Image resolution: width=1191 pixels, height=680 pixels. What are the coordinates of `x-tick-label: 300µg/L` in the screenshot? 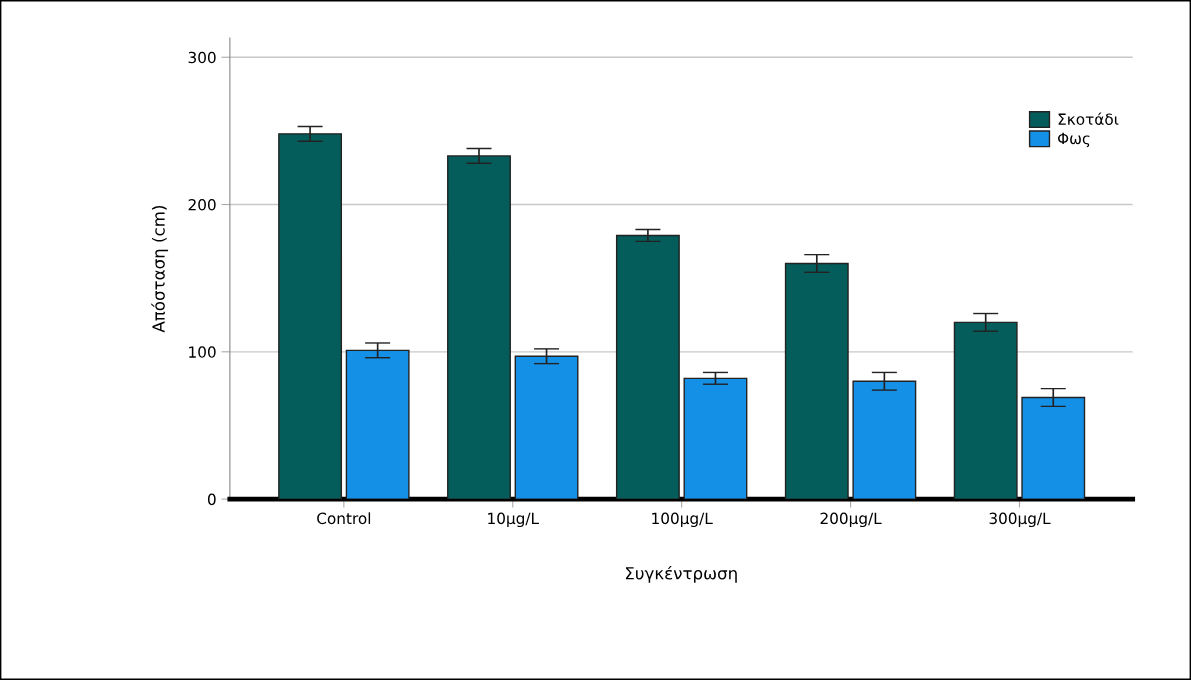 It's located at (1020, 520).